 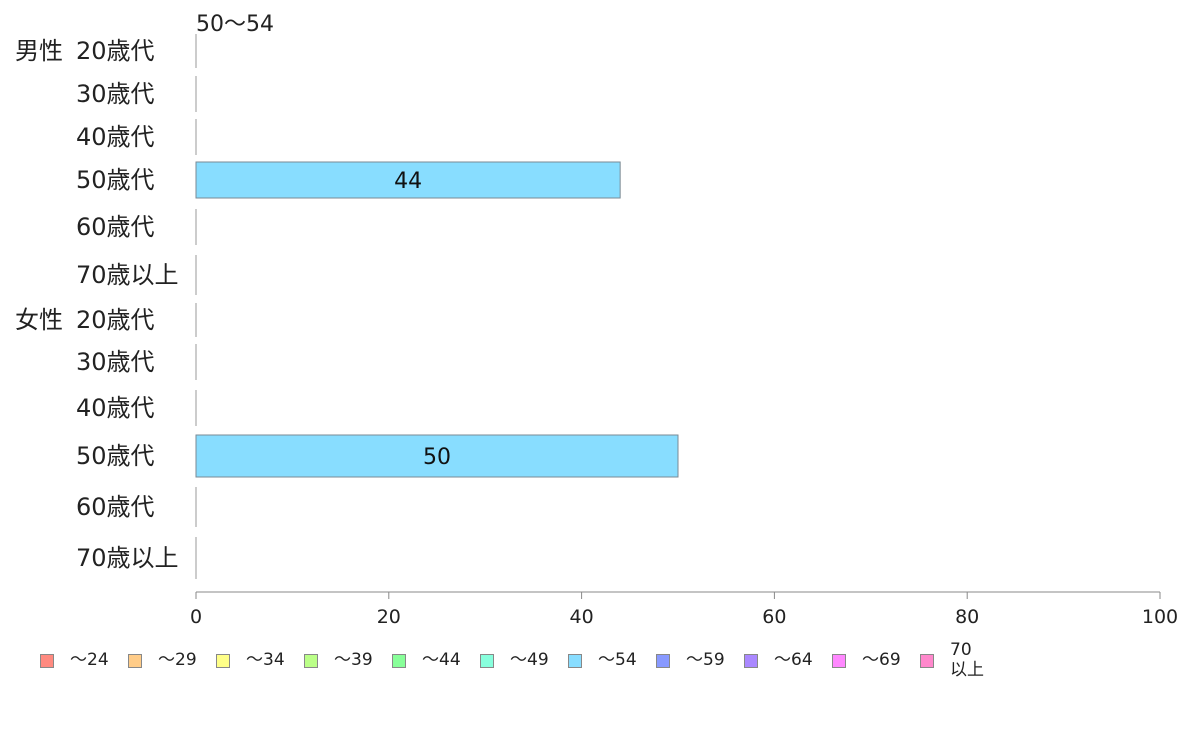 I want to click on bar-value-label: 50, so click(x=437, y=457).